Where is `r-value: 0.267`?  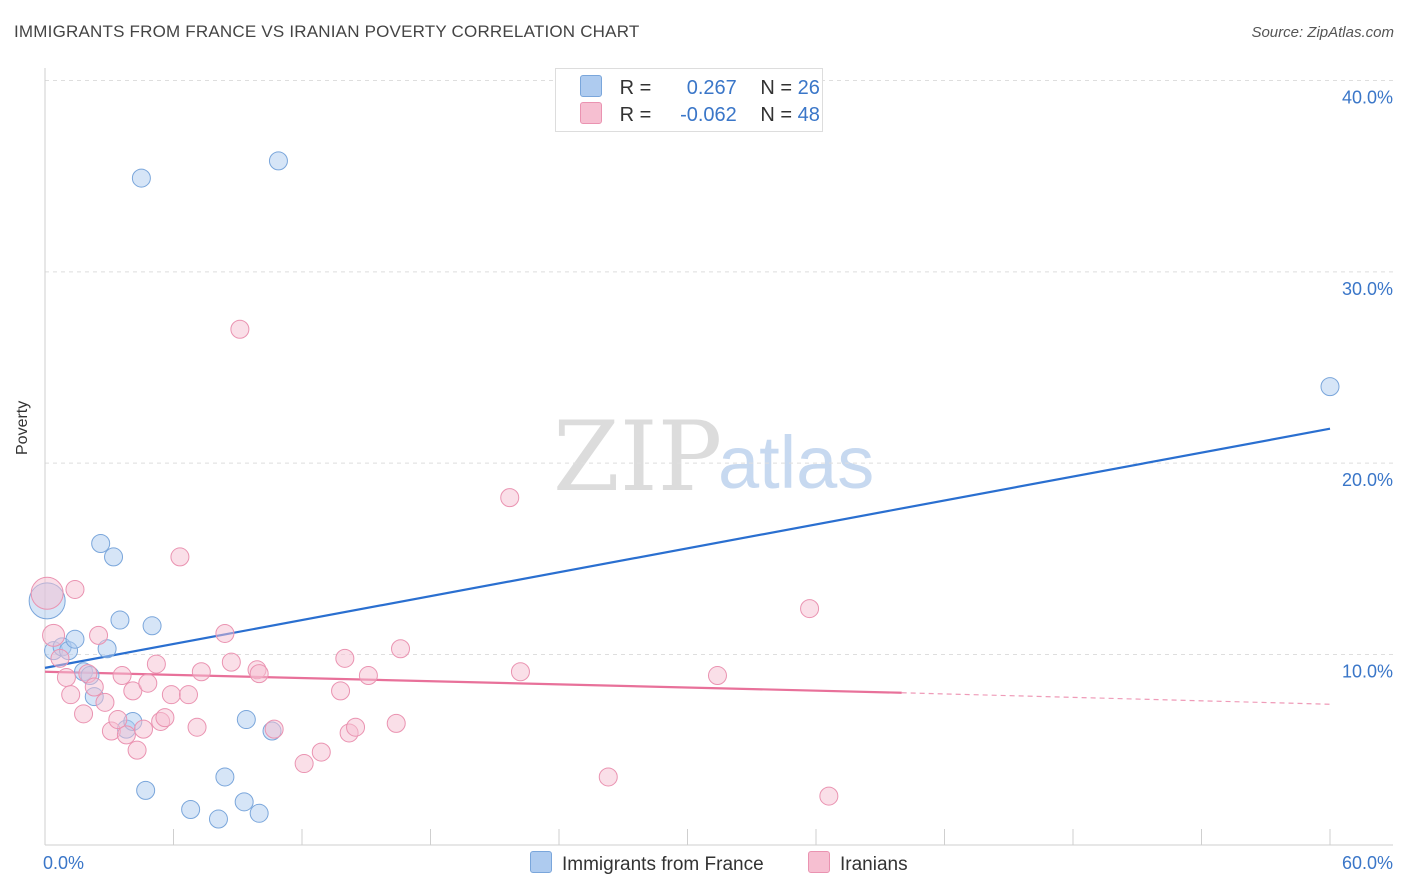
r-value: 0.267 is located at coordinates (711, 88).